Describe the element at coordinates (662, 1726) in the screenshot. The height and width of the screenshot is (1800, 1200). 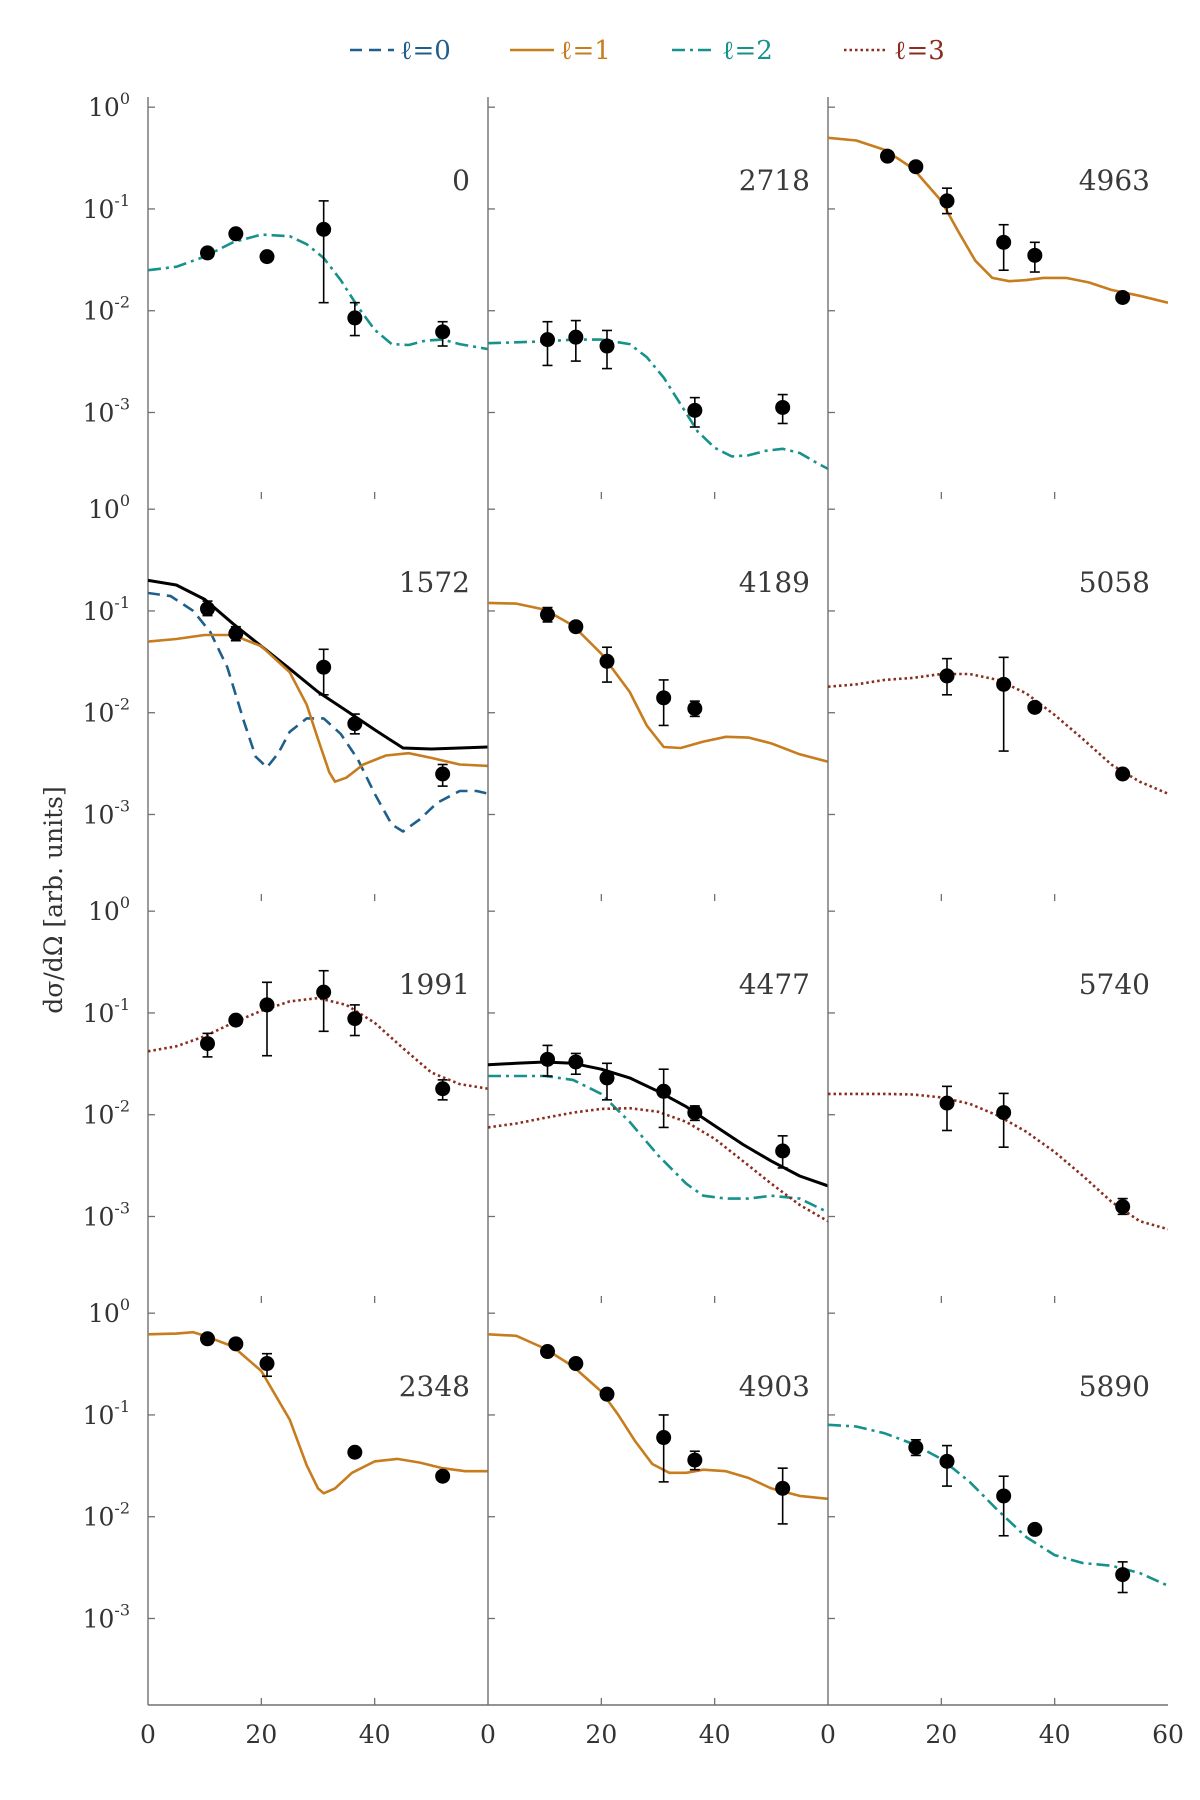
I see `x-axis-ticks: 0 20 40 0 20 40 0 20 40 60` at that location.